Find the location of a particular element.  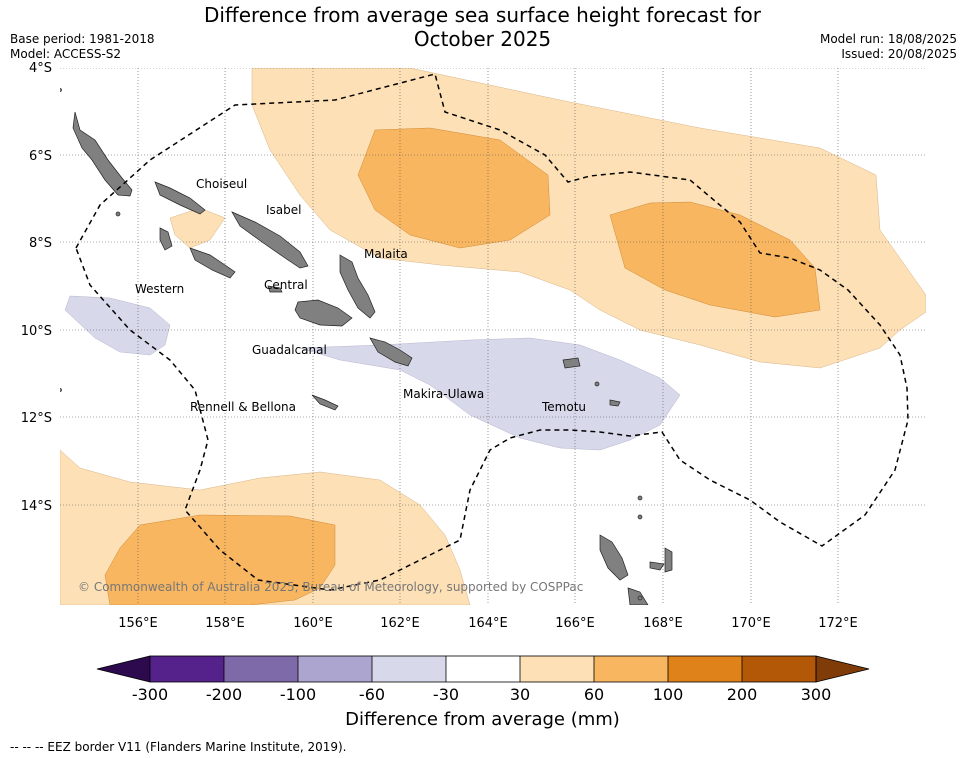

colorbar-tick: 60 is located at coordinates (594, 694).